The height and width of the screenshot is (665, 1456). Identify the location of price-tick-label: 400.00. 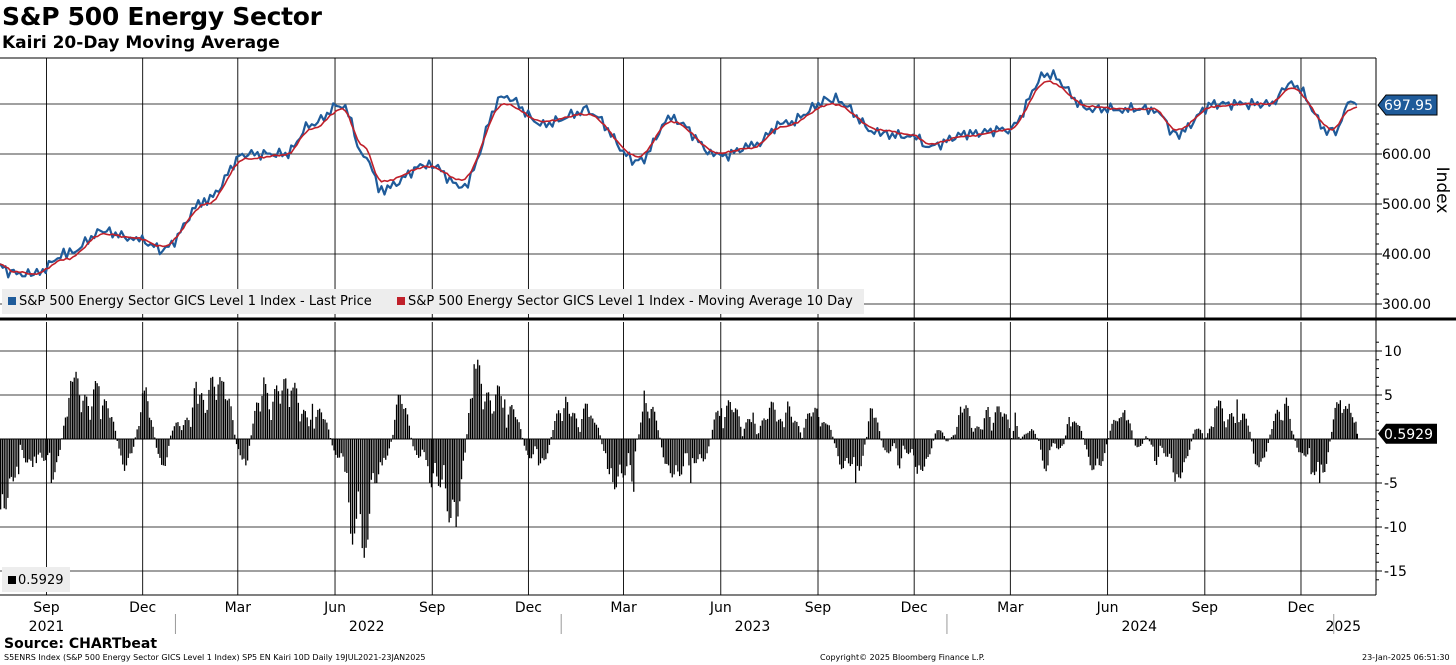
(1406, 255).